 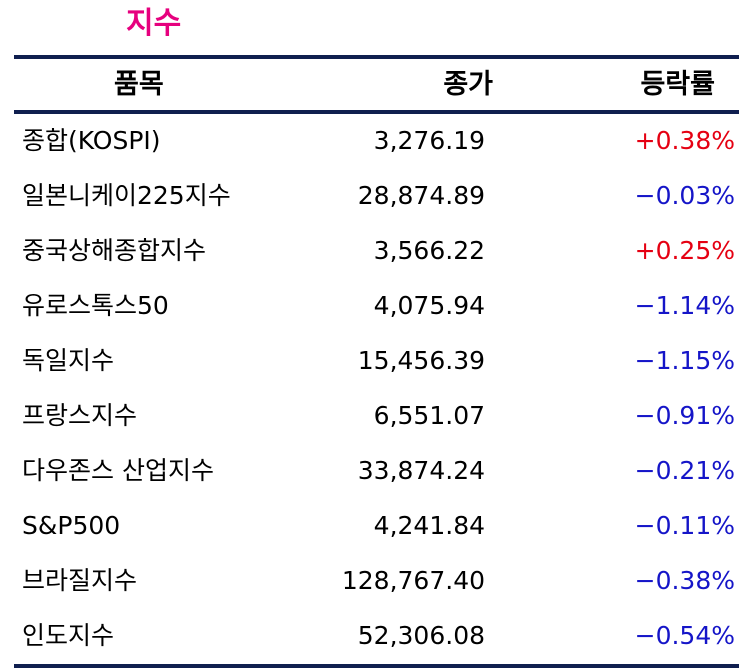 What do you see at coordinates (139, 84) in the screenshot?
I see `column-header-name: 품목` at bounding box center [139, 84].